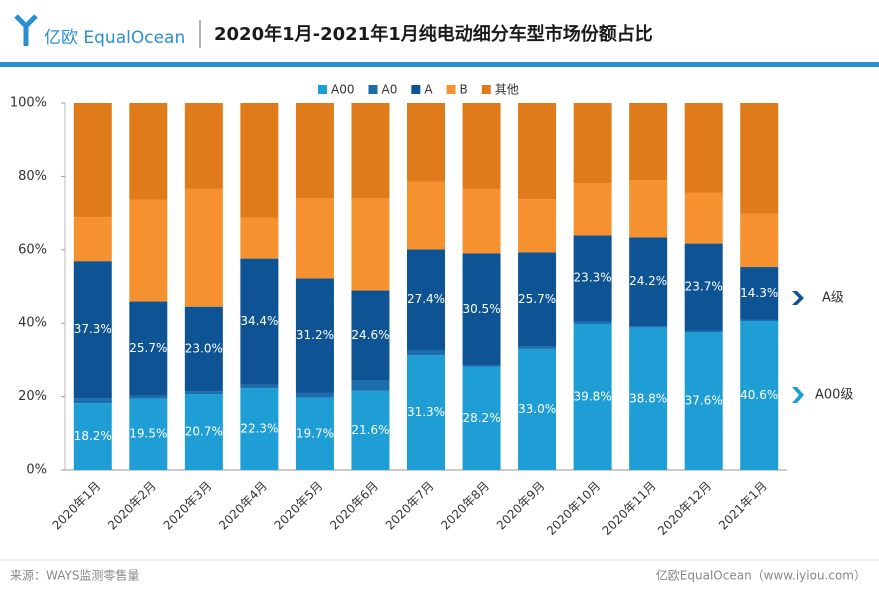 This screenshot has width=879, height=591. Describe the element at coordinates (833, 298) in the screenshot. I see `annotation: A级` at that location.